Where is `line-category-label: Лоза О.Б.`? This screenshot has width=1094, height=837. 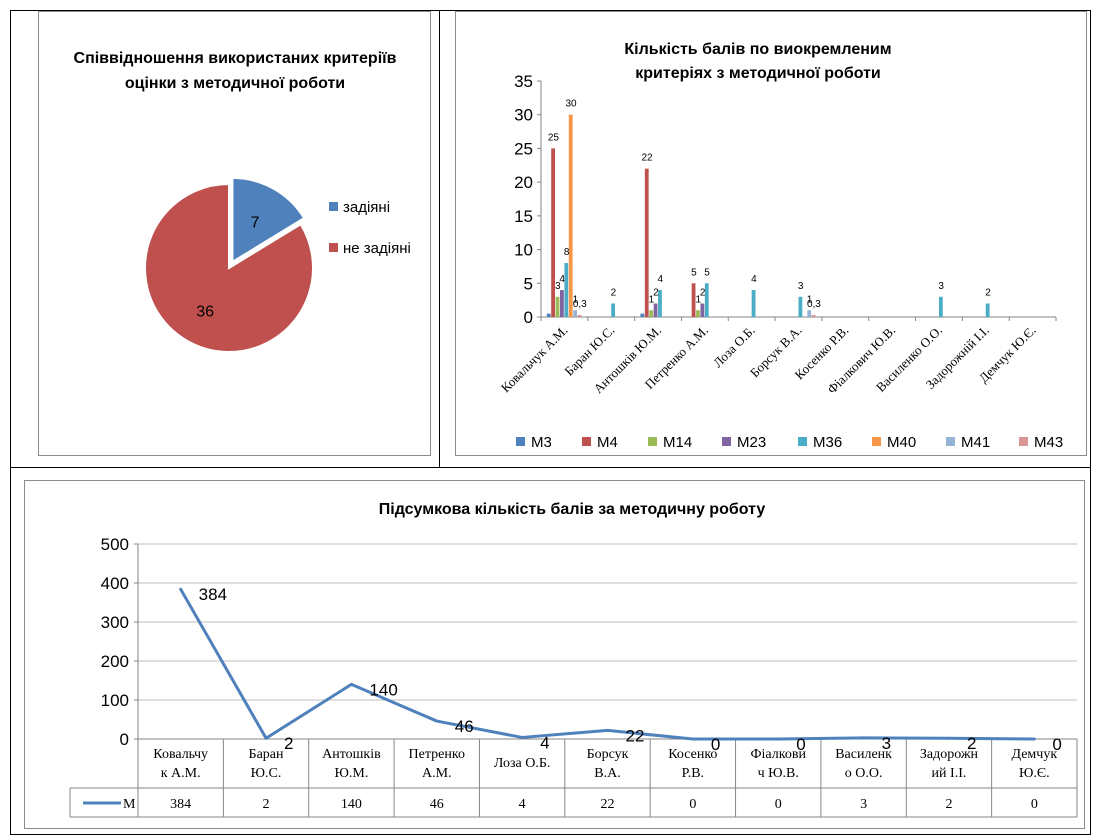
line-category-label: Лоза О.Б. is located at coordinates (522, 763).